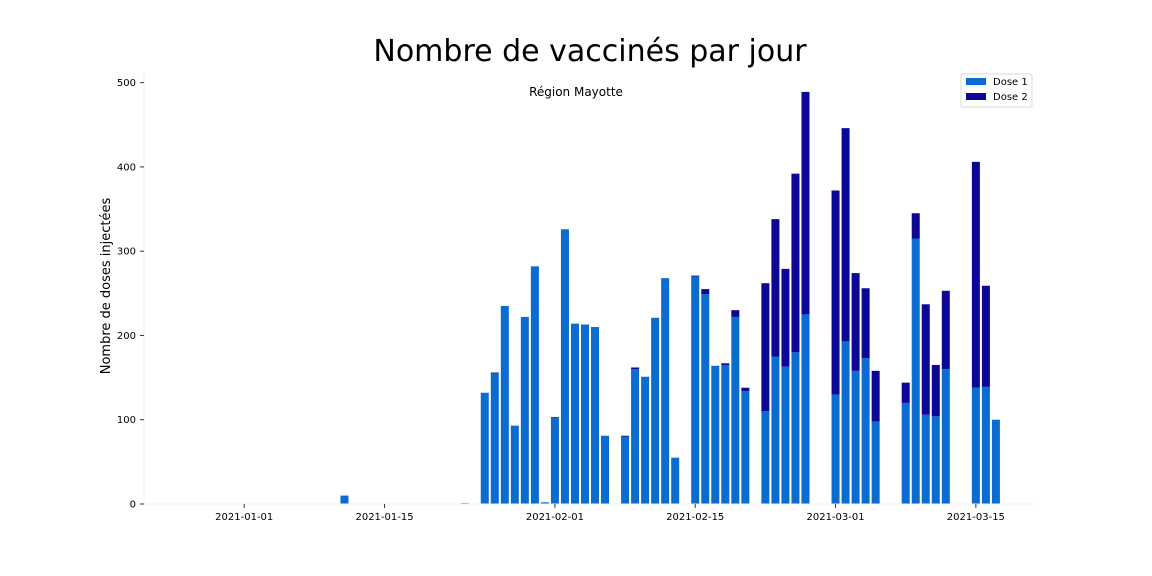 Image resolution: width=1152 pixels, height=576 pixels. Describe the element at coordinates (126, 167) in the screenshot. I see `y-tick-label-400: 400` at that location.